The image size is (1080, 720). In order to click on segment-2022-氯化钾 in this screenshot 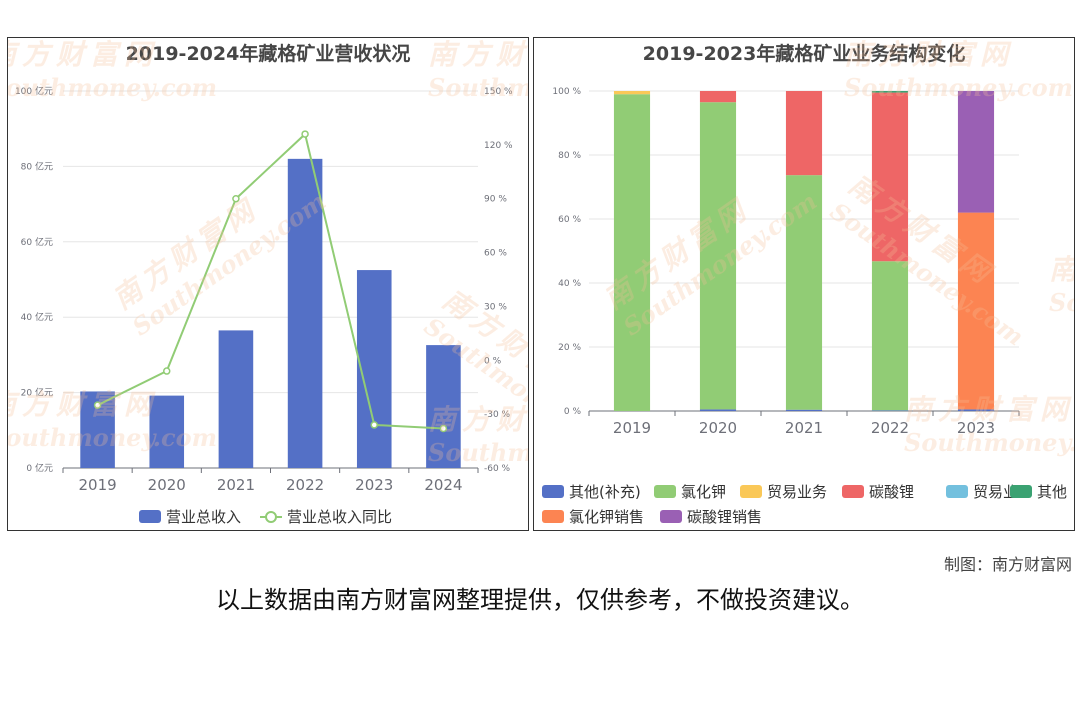, I will do `click(890, 336)`.